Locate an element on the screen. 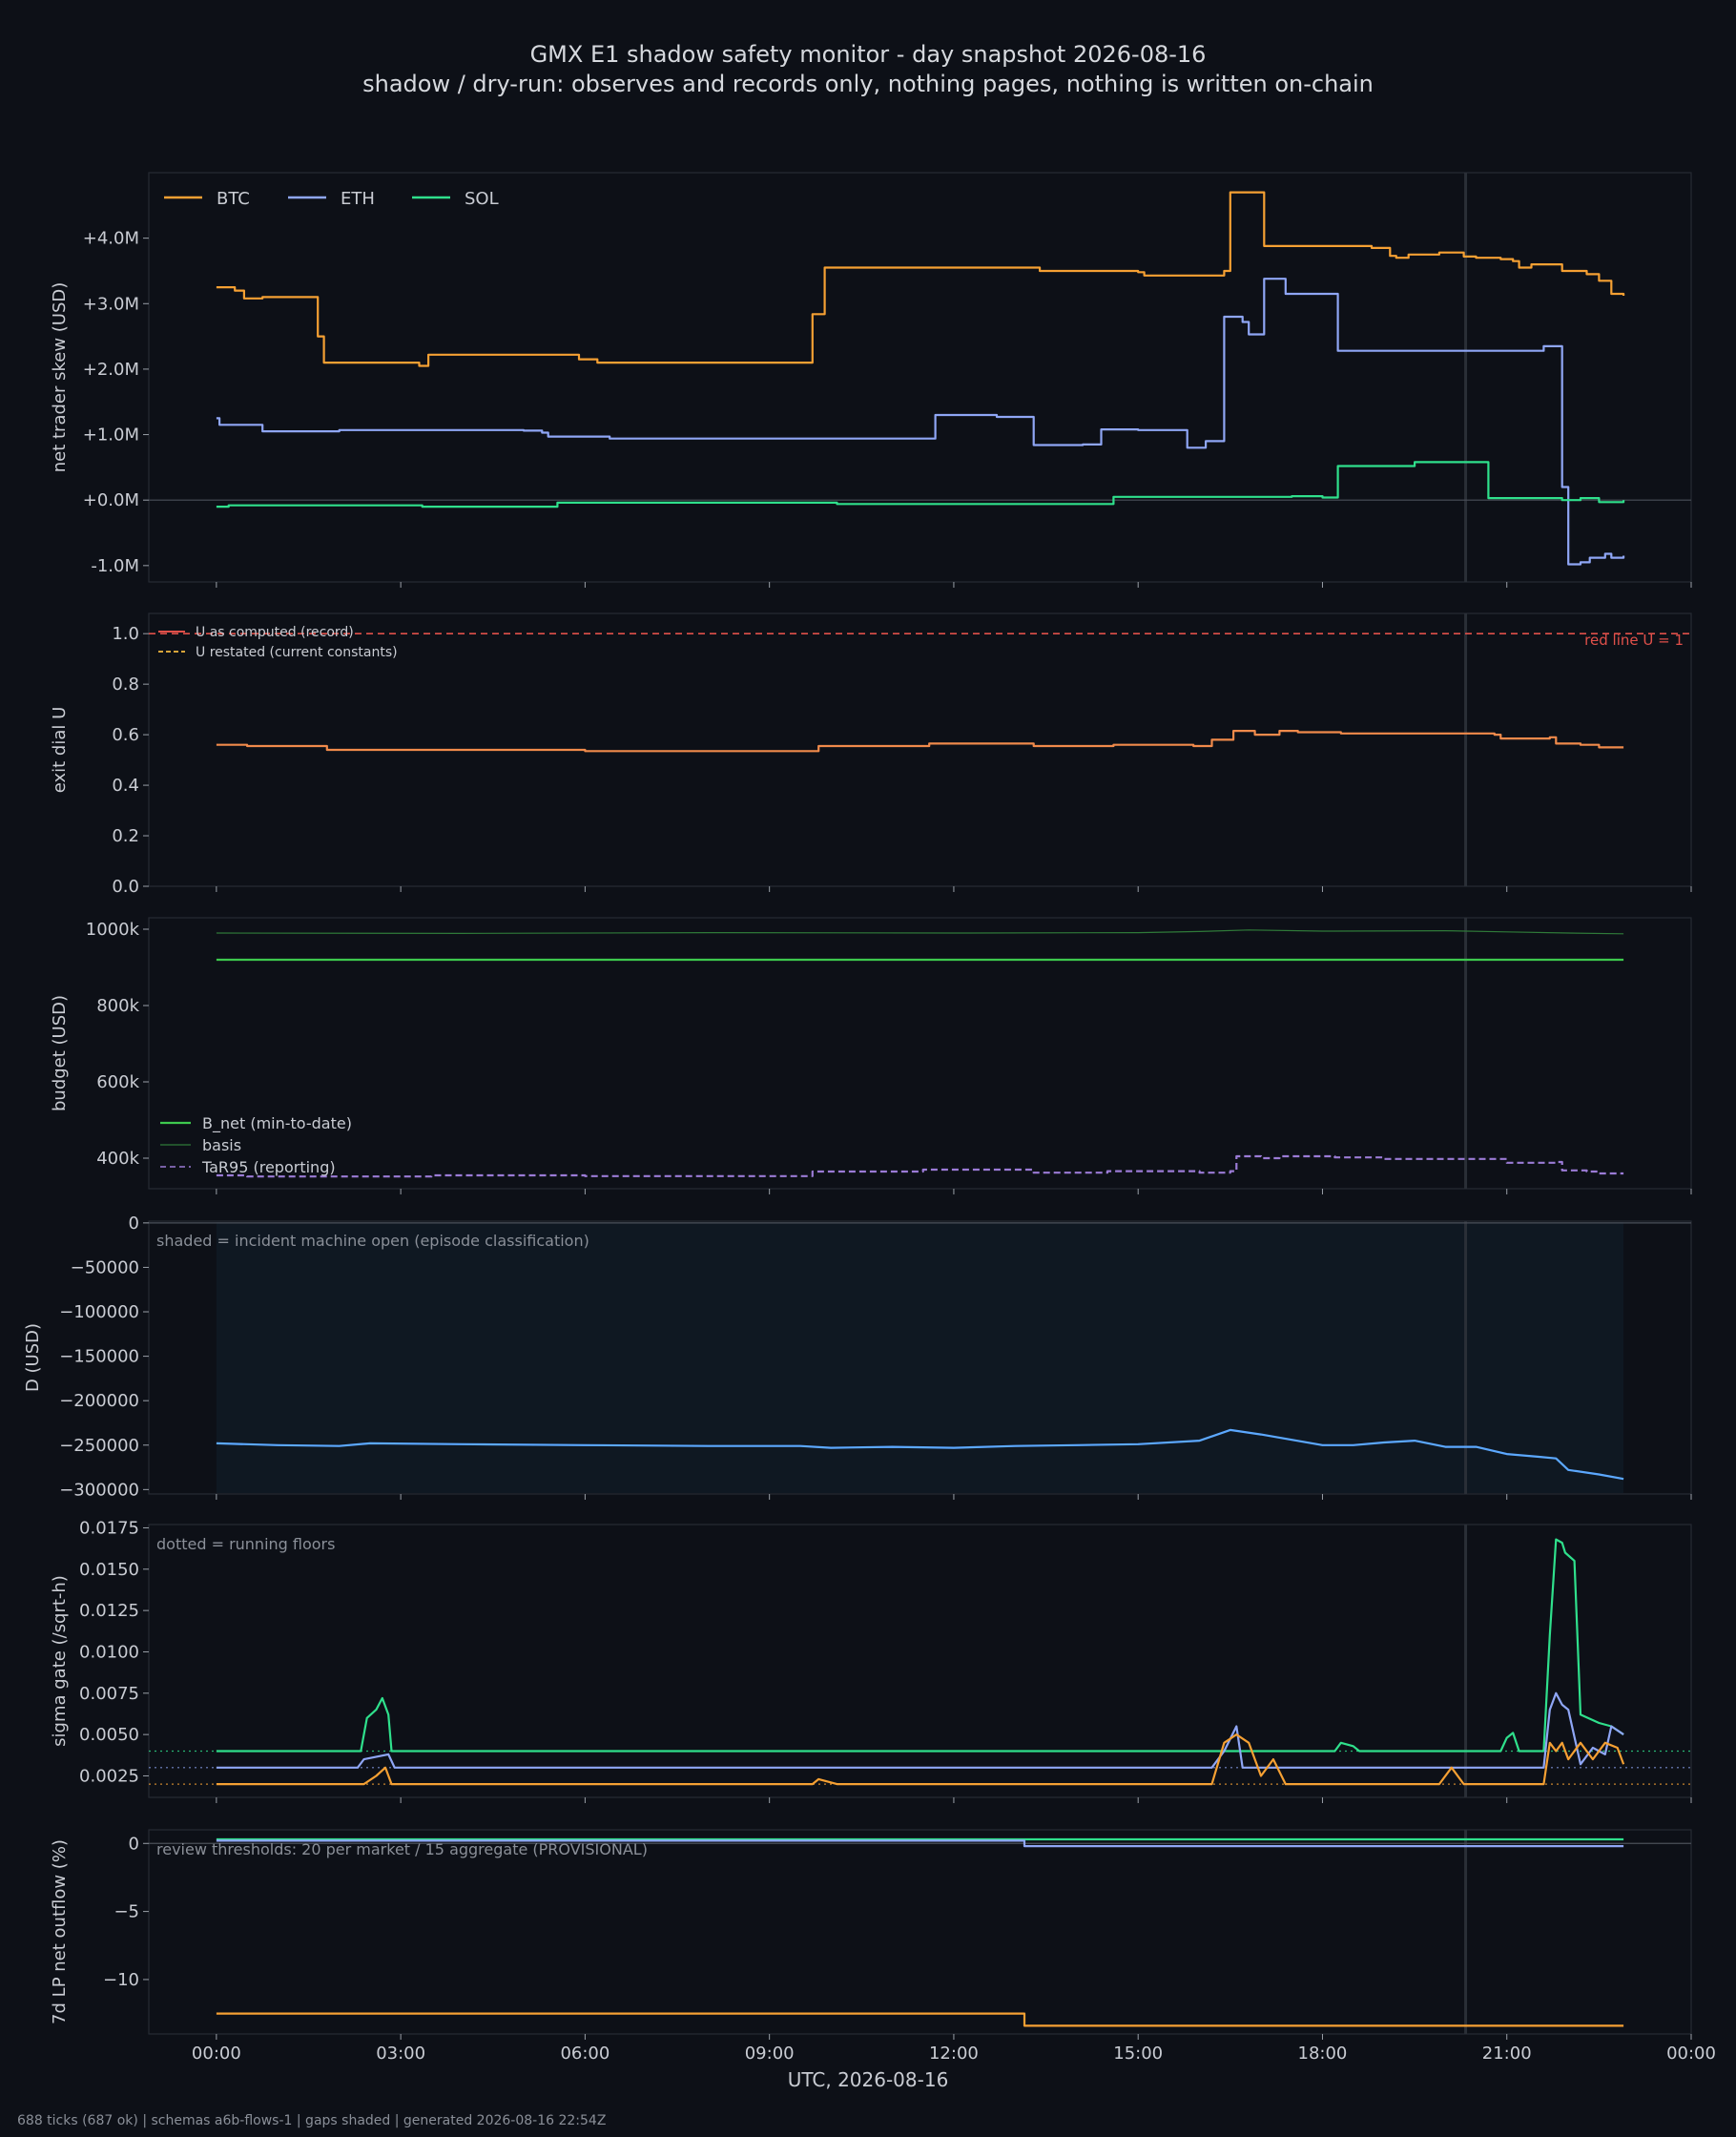  legend-label: ETH is located at coordinates (358, 199).